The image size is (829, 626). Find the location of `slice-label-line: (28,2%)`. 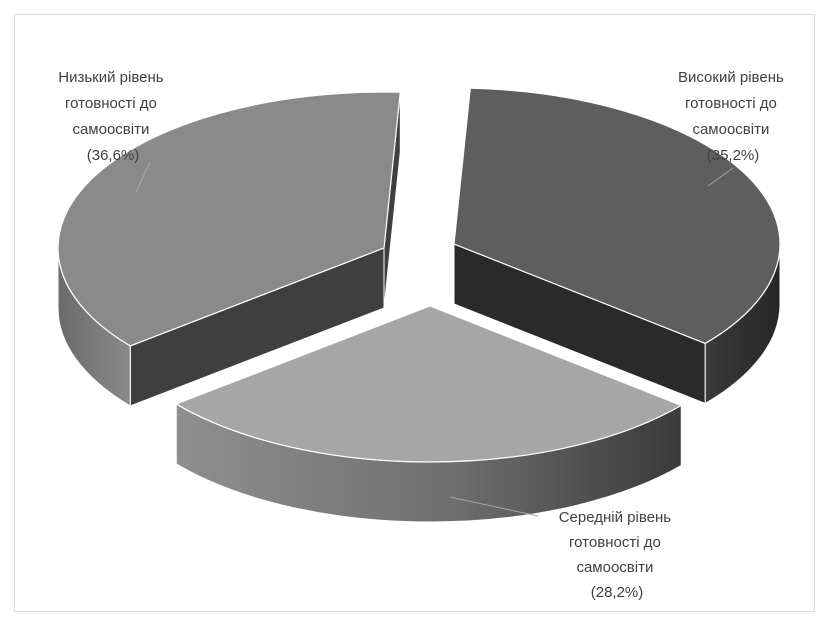

slice-label-line: (28,2%) is located at coordinates (617, 592).